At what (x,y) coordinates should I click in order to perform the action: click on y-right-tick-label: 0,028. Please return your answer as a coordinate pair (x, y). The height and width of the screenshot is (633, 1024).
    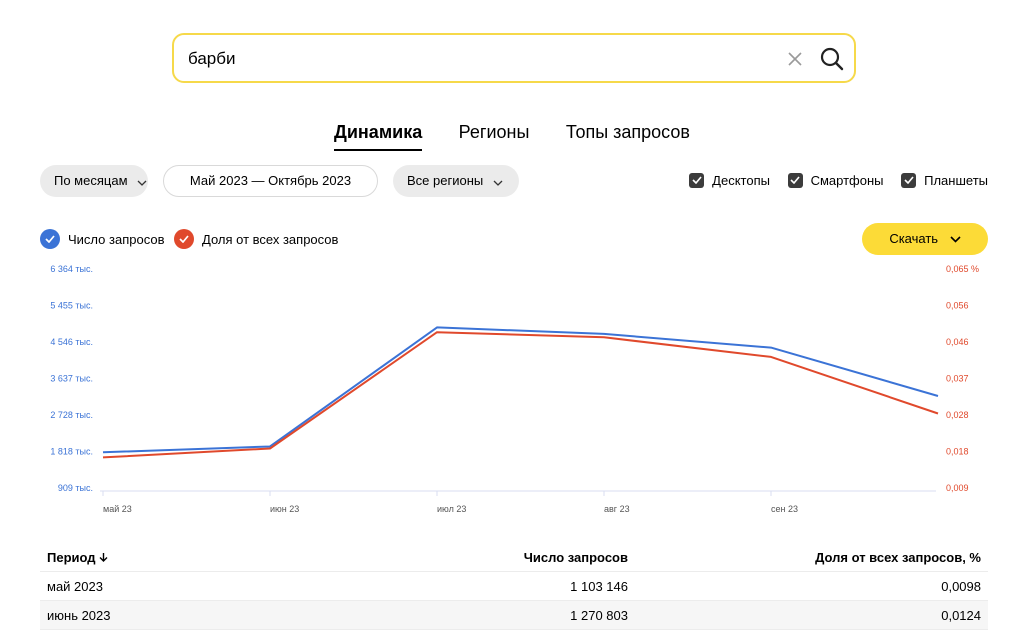
    Looking at the image, I should click on (957, 415).